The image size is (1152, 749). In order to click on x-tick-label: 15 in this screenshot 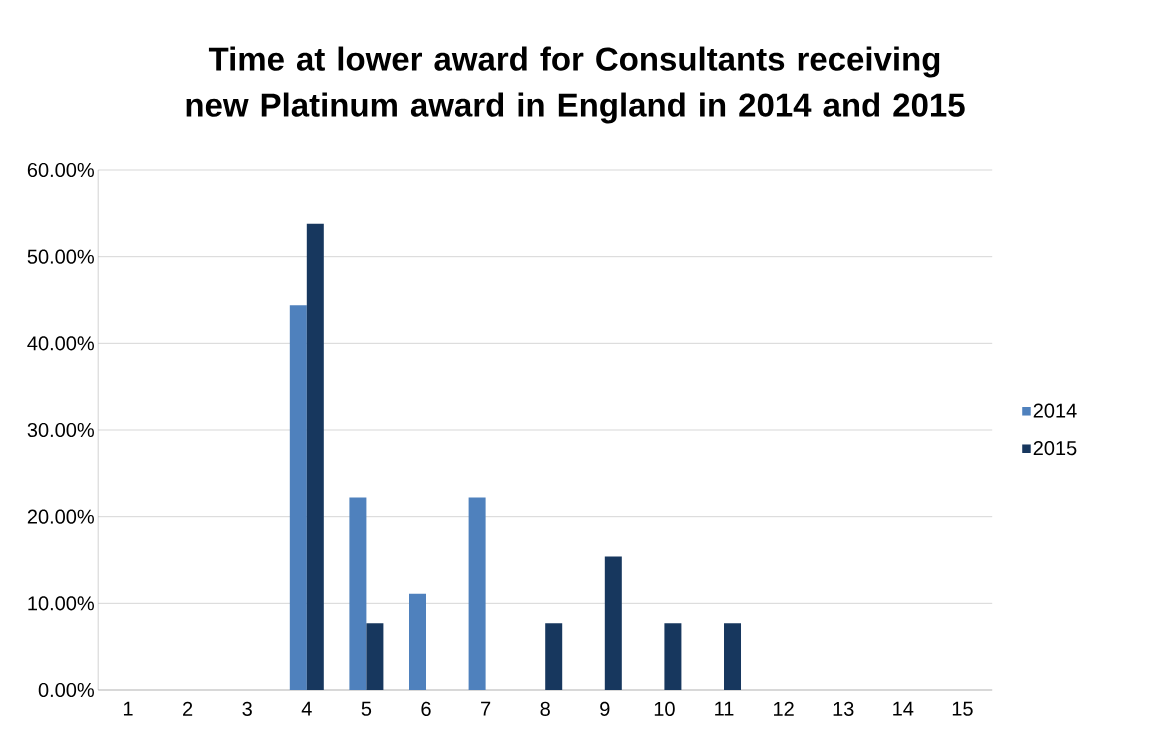, I will do `click(962, 708)`.